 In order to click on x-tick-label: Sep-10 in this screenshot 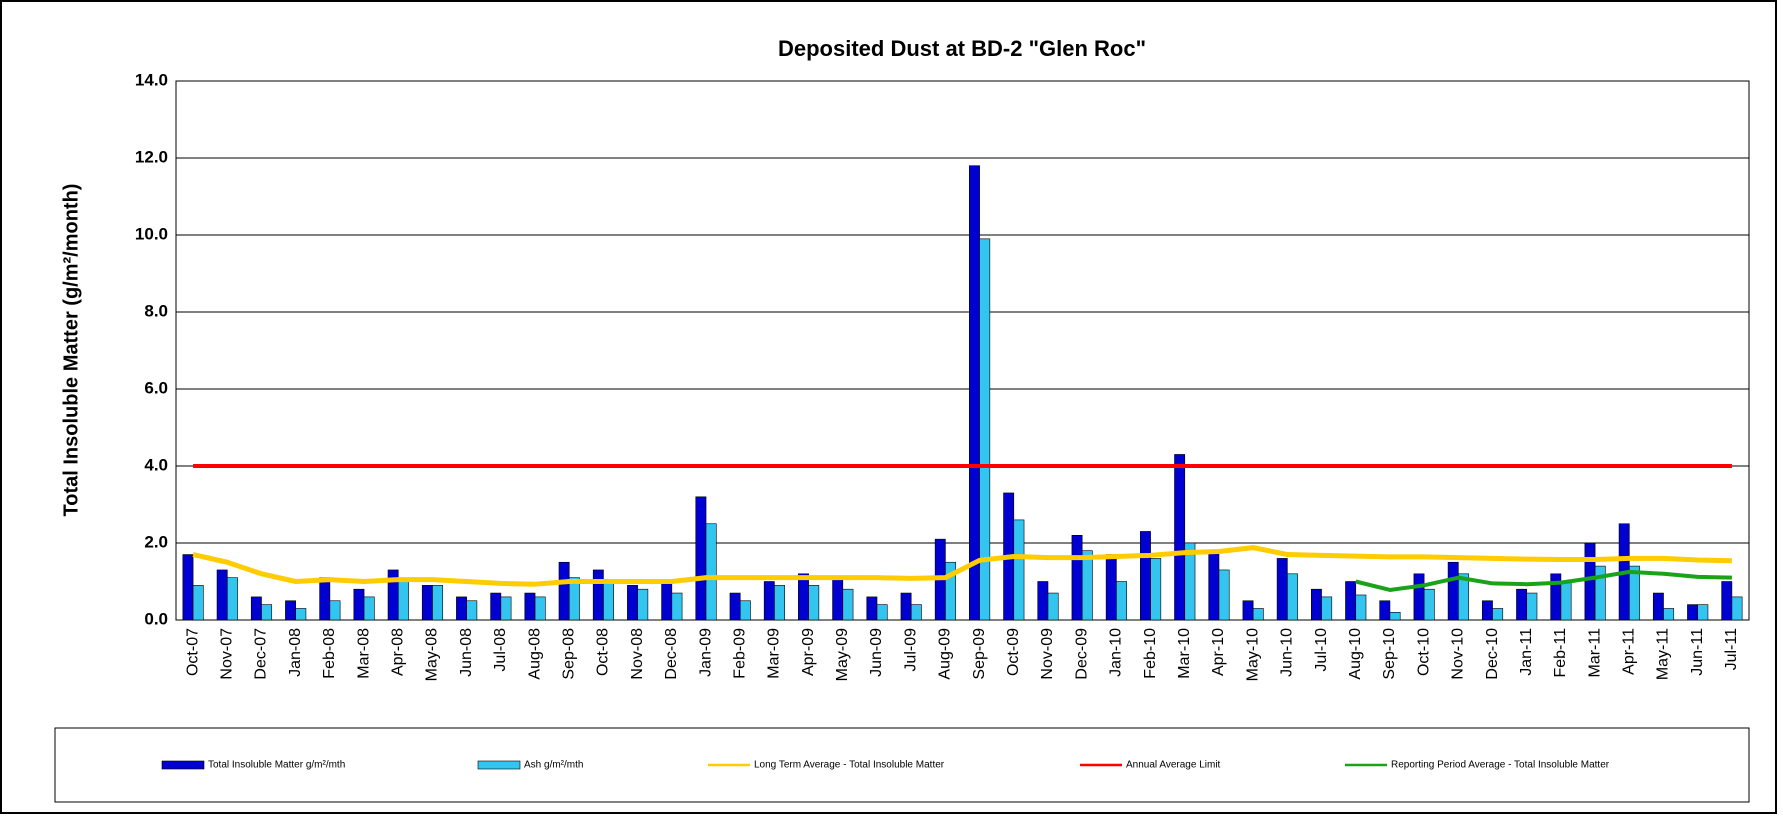, I will do `click(1389, 654)`.